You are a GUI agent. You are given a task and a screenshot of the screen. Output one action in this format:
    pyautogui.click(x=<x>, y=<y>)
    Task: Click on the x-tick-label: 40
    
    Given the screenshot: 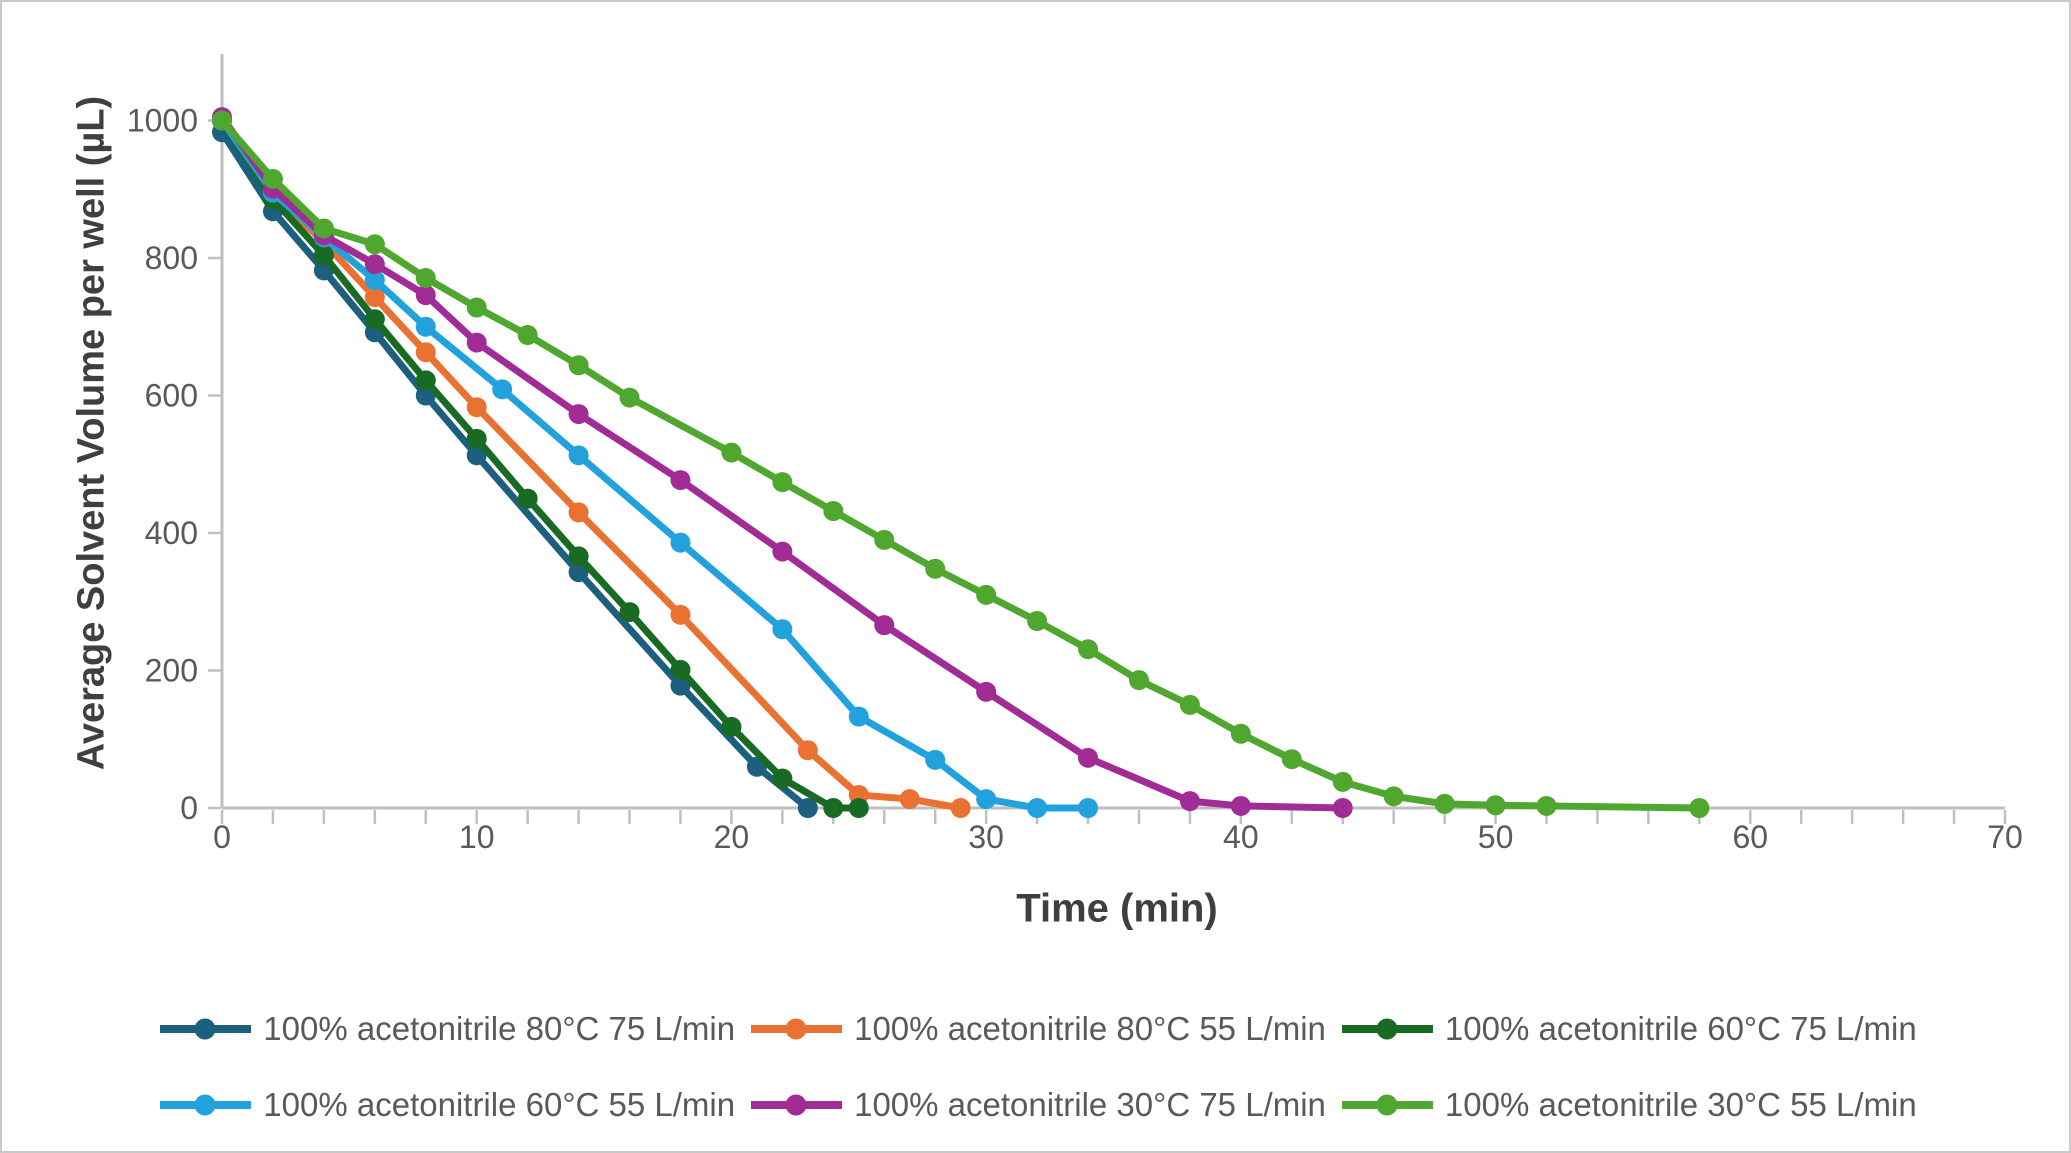 What is the action you would take?
    pyautogui.click(x=1241, y=837)
    